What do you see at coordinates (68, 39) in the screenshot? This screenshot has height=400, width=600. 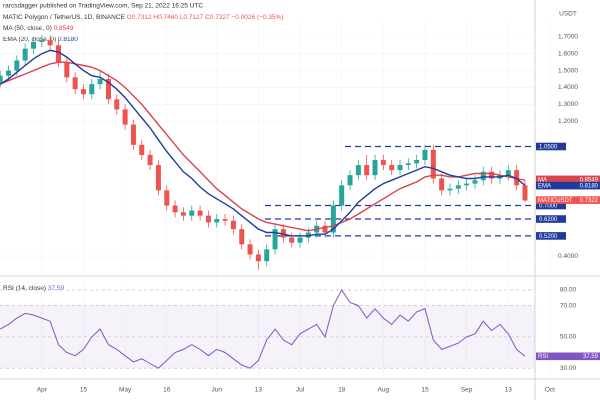 I see `legend-value: 0.8180` at bounding box center [68, 39].